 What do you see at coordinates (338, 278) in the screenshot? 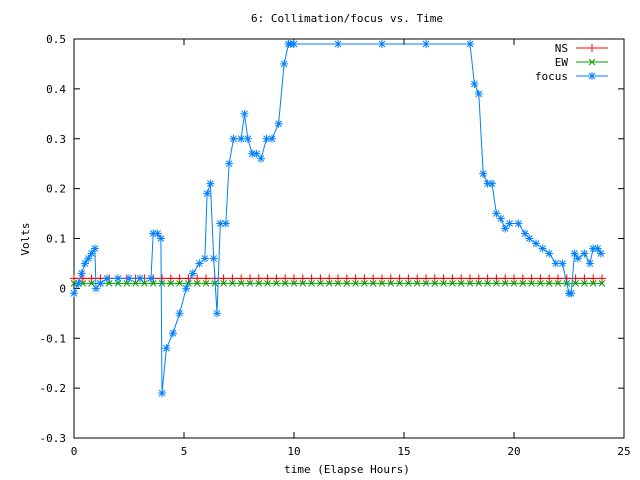
I see `series-NS` at bounding box center [338, 278].